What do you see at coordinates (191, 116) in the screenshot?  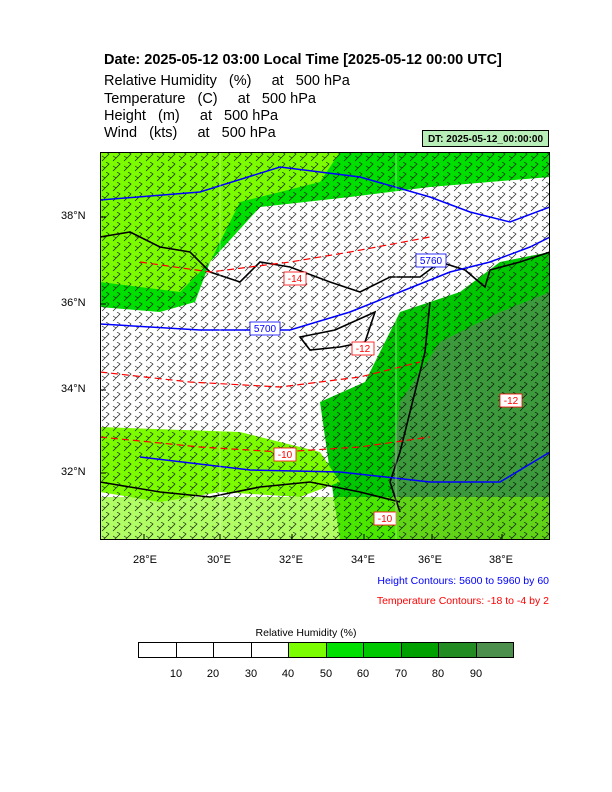 I see `variable-height: Height (m) at 500 hPa` at bounding box center [191, 116].